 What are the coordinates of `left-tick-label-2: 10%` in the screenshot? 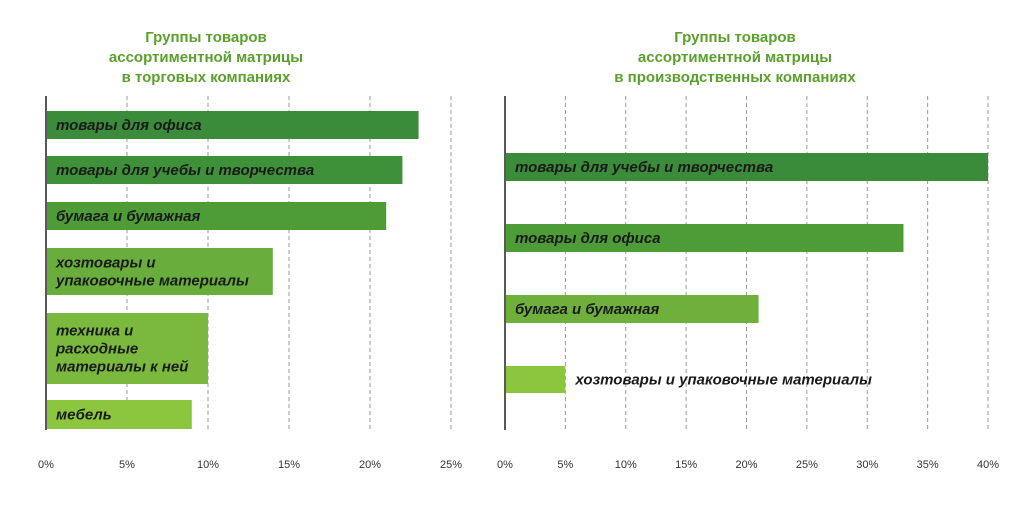 It's located at (208, 465).